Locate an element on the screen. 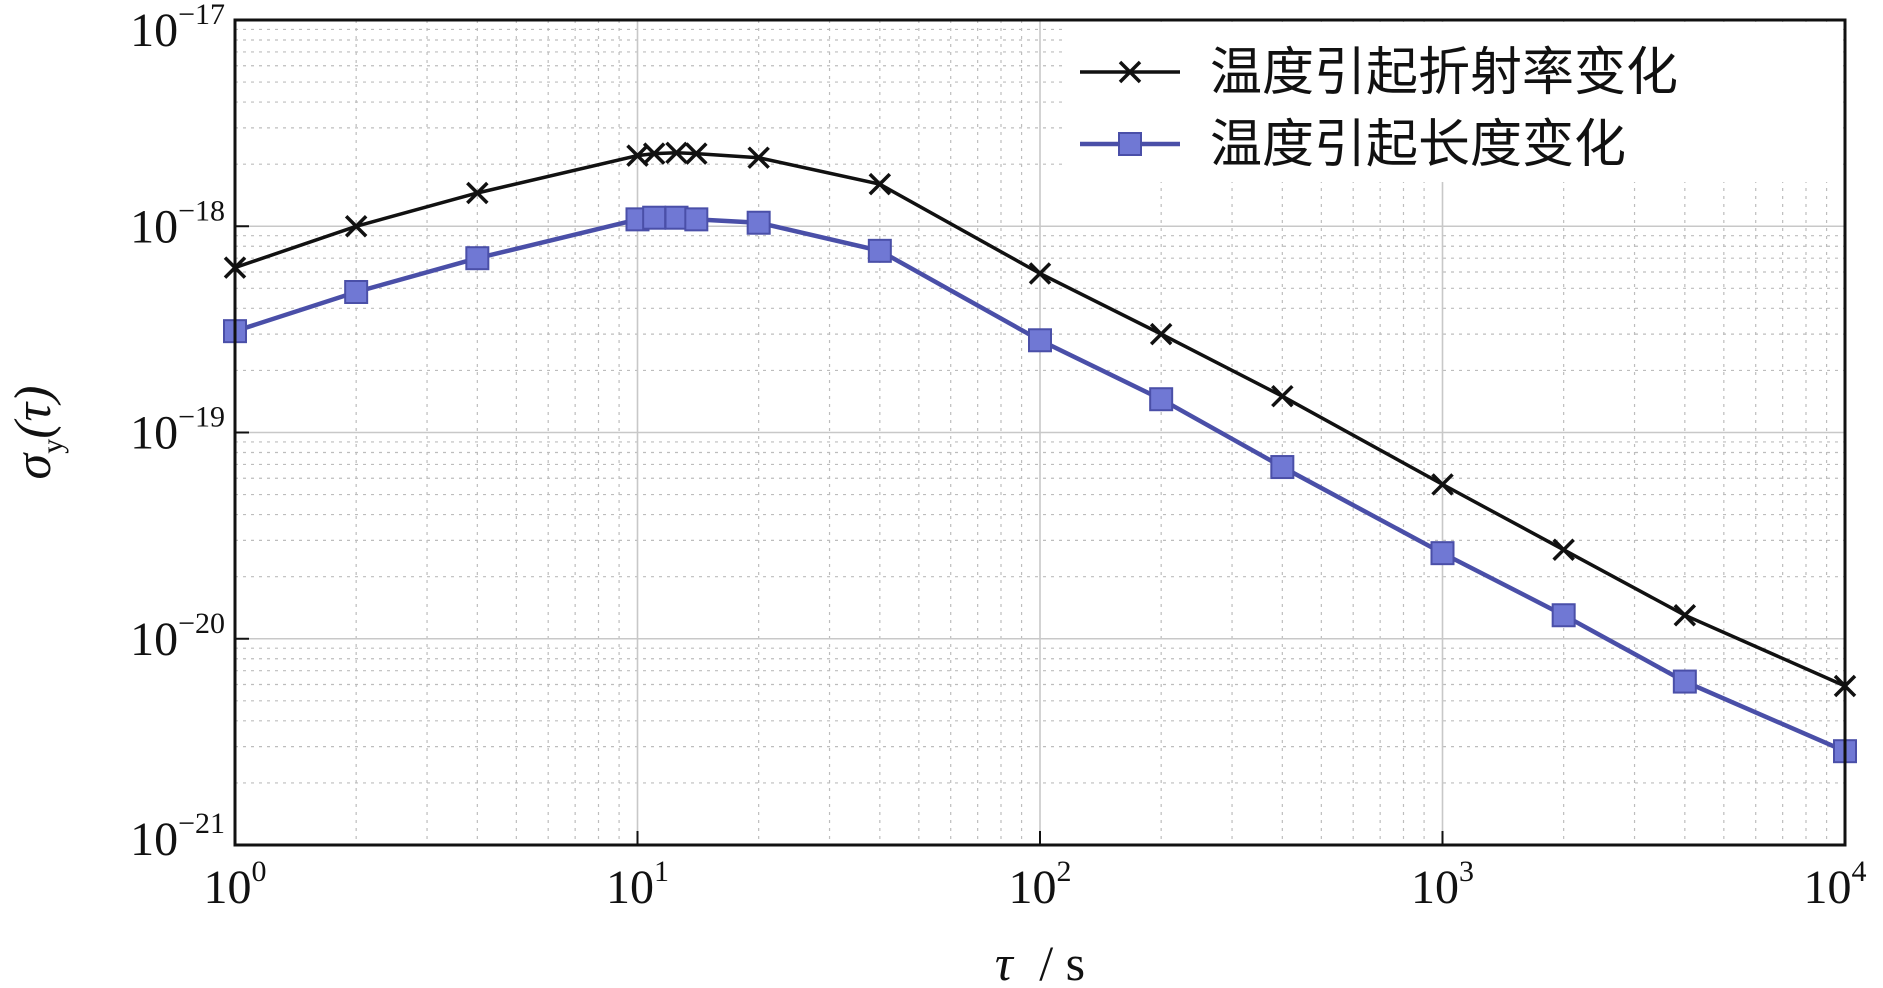 The height and width of the screenshot is (988, 1883). legend-box is located at coordinates (1452, 102).